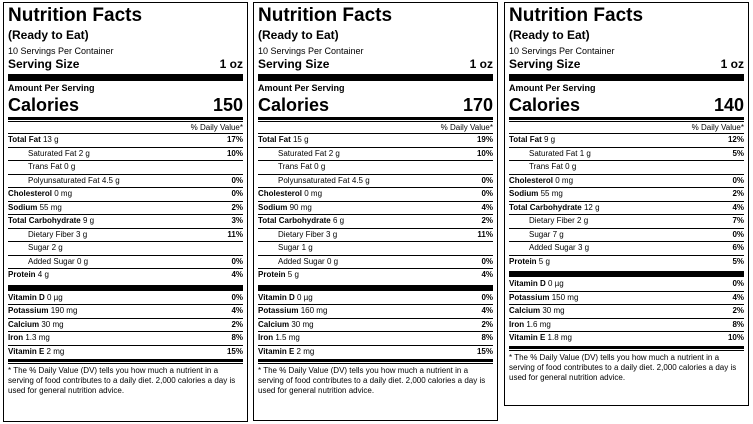 This screenshot has width=753, height=424. Describe the element at coordinates (360, 180) in the screenshot. I see `nutrient-amount: 4.5 g` at that location.